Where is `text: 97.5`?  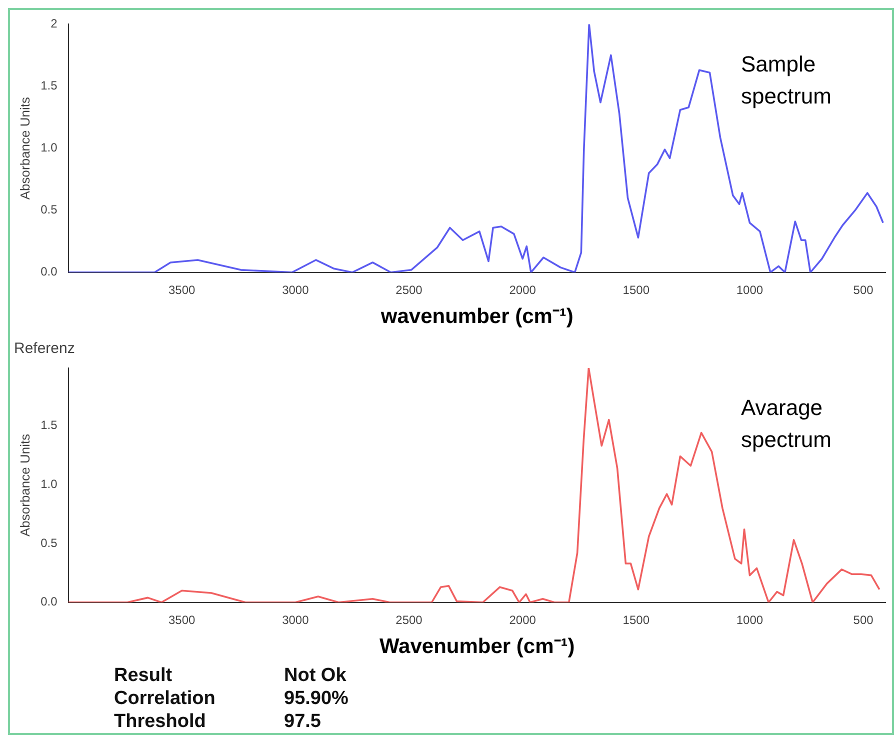 text: 97.5 is located at coordinates (303, 721).